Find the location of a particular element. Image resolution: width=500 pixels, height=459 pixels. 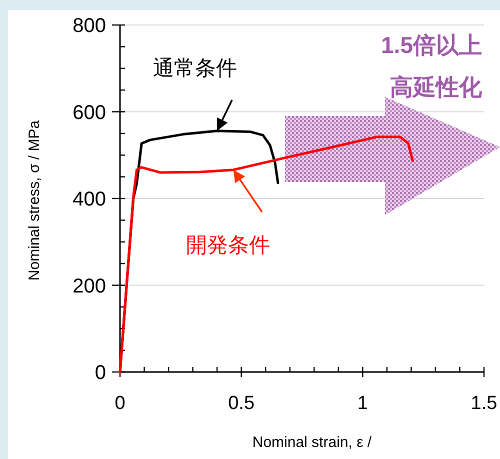

y-tick-label: 800 is located at coordinates (89, 26).